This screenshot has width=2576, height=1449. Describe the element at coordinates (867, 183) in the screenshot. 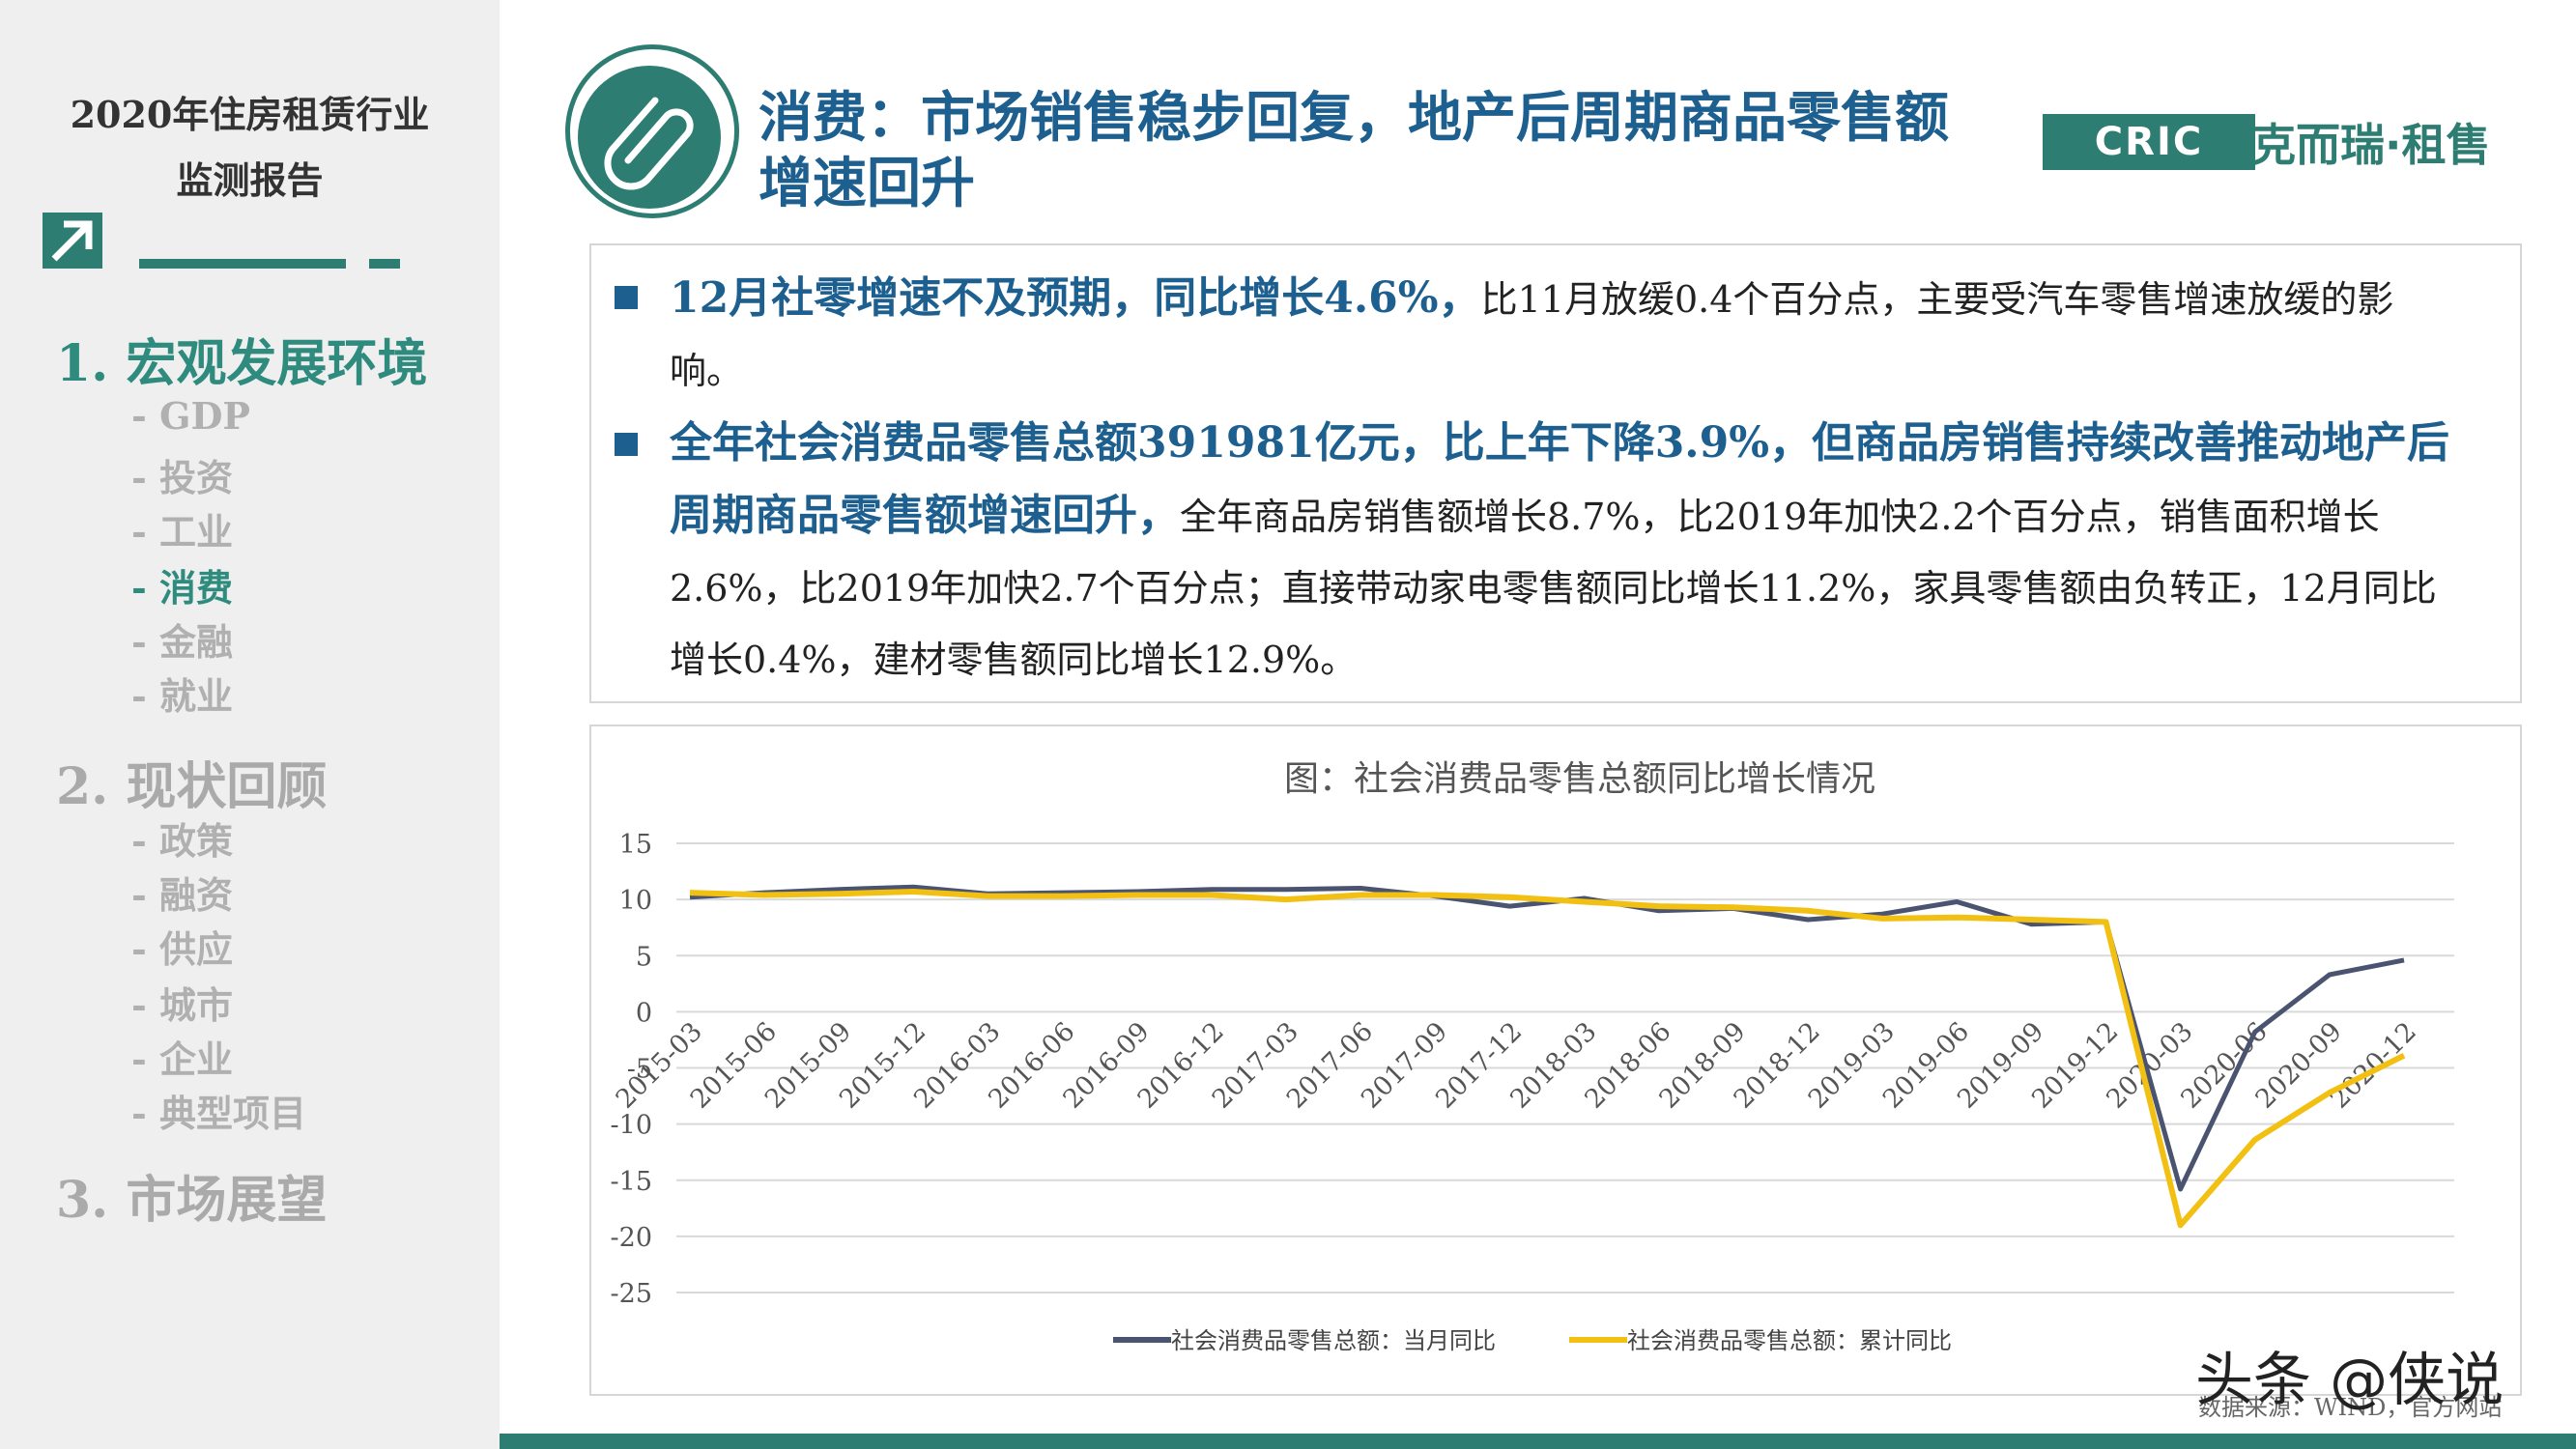

I see `page-title-line2: 增速回升` at that location.